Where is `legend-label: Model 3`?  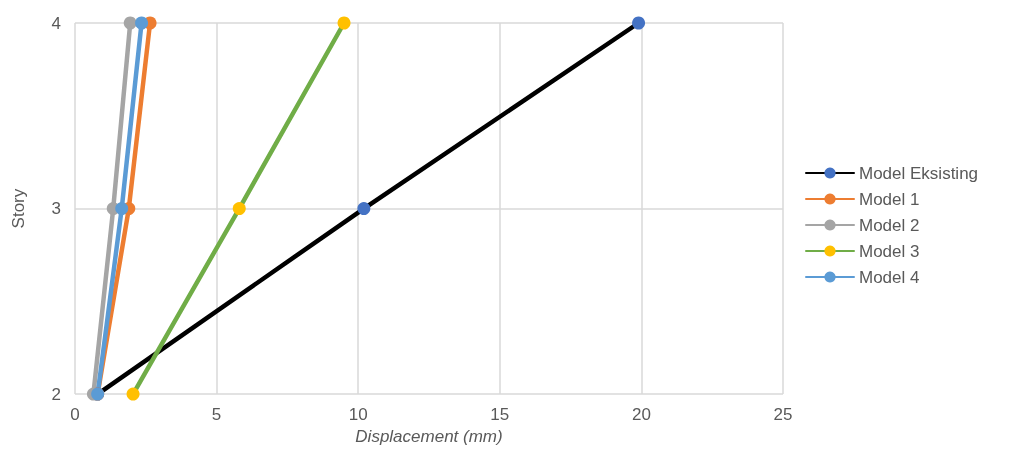
legend-label: Model 3 is located at coordinates (889, 251).